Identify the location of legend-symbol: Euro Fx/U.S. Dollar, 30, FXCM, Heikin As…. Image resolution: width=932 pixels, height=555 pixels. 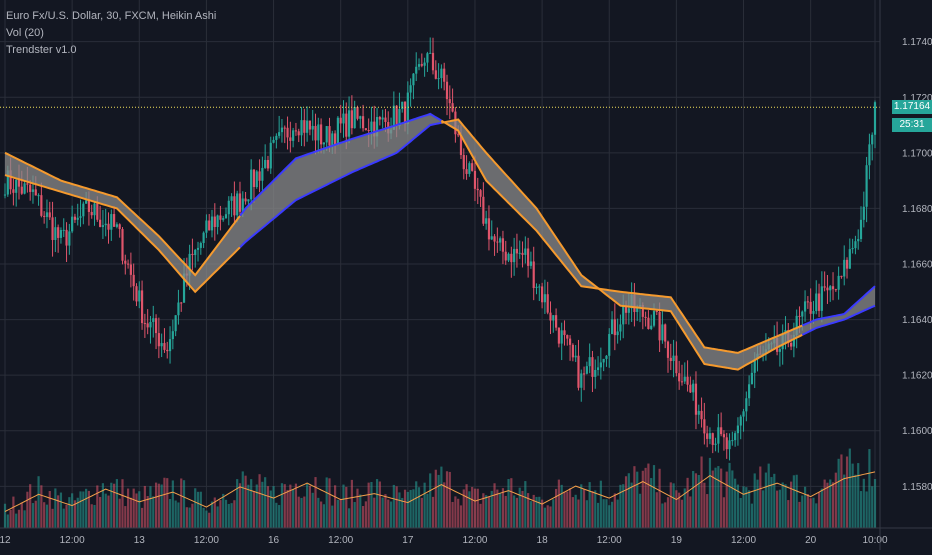
(111, 16).